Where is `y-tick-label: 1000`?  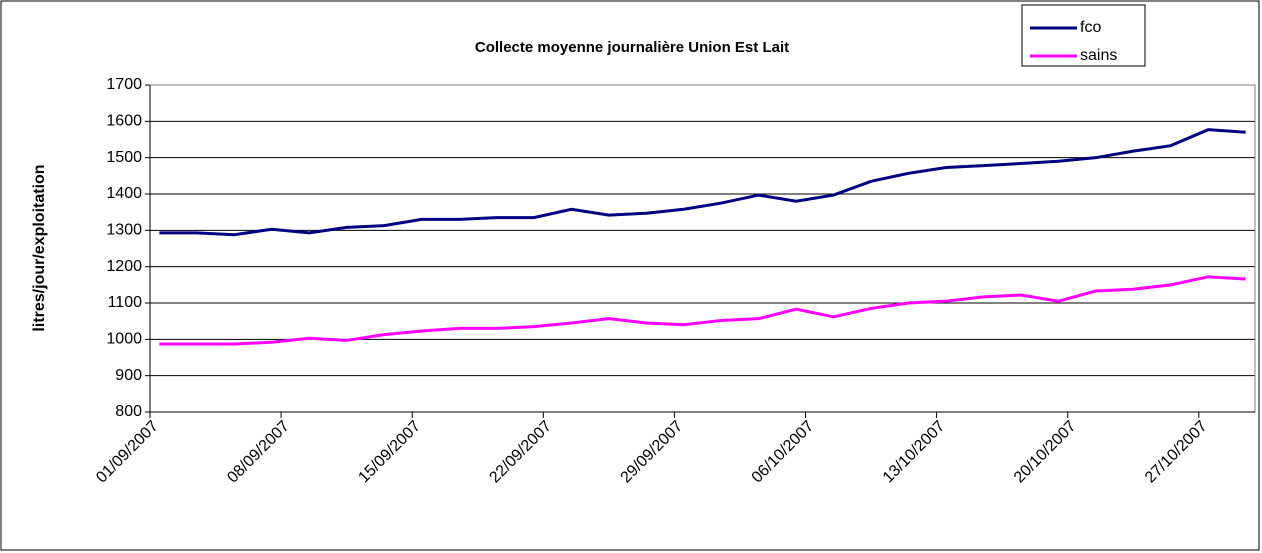 y-tick-label: 1000 is located at coordinates (124, 339).